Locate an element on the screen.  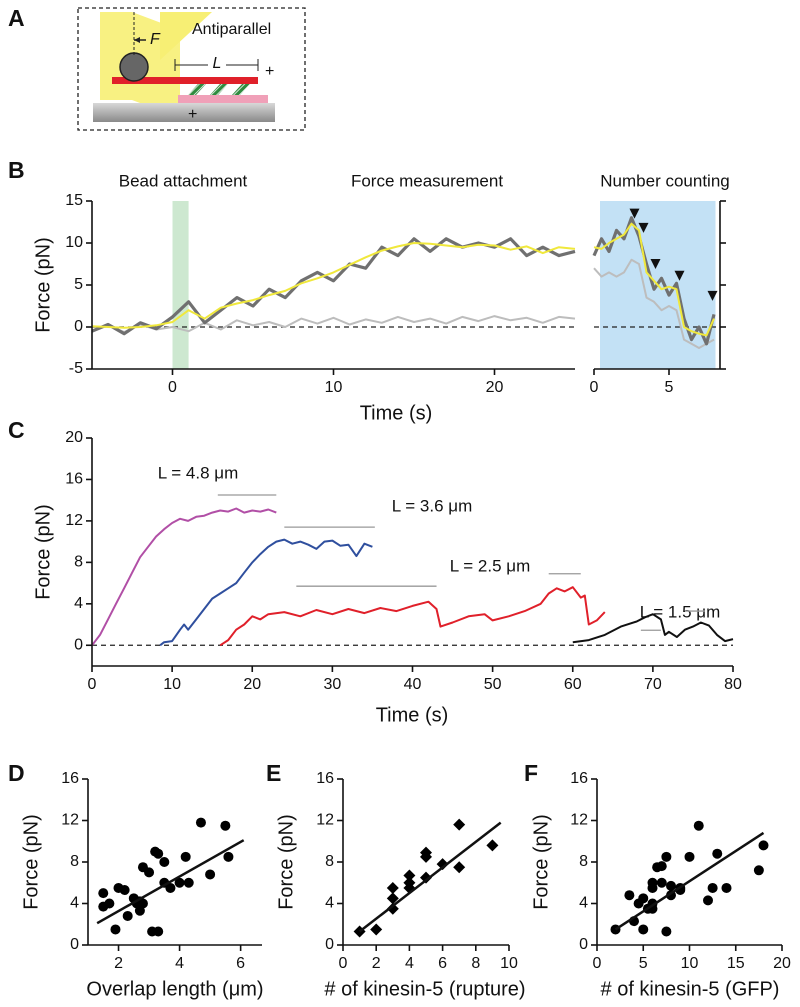
panel-letter: A is located at coordinates (16, 18).